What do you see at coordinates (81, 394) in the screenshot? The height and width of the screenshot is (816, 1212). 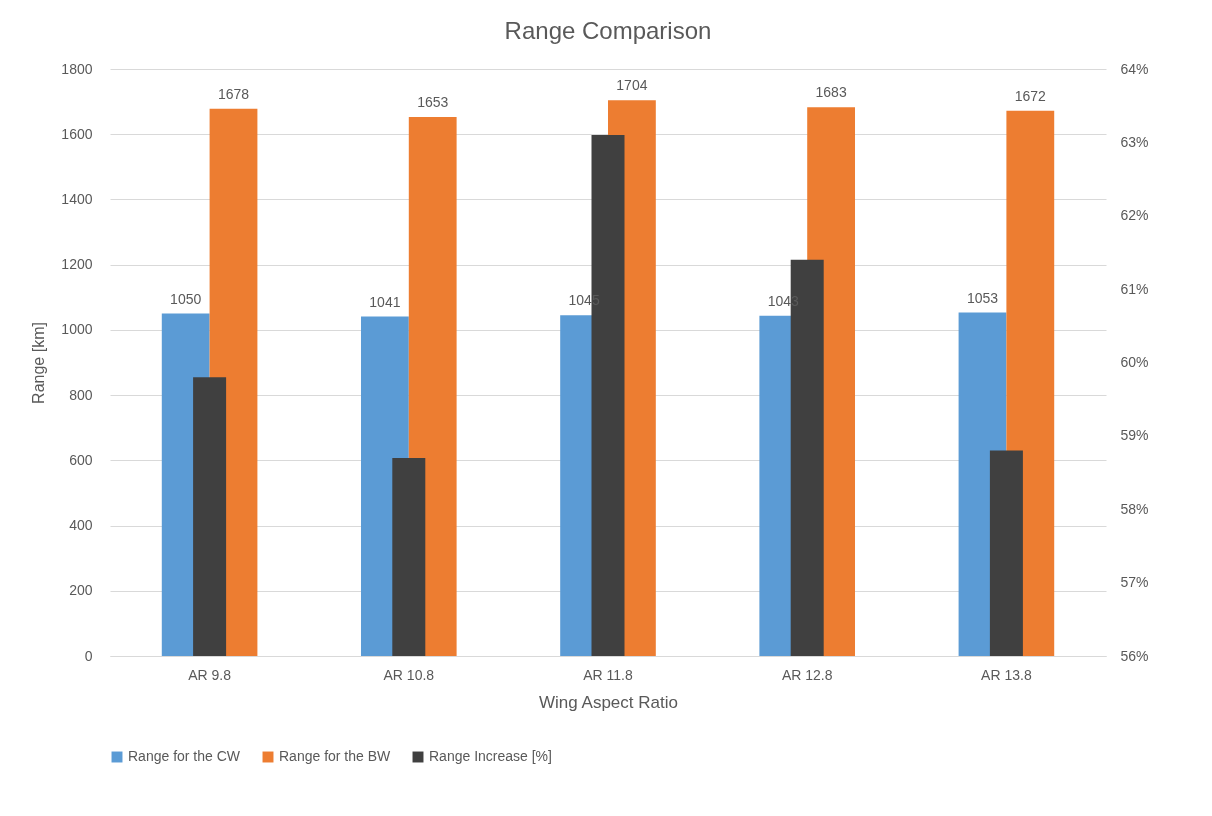 I see `y-tick-label: 800` at bounding box center [81, 394].